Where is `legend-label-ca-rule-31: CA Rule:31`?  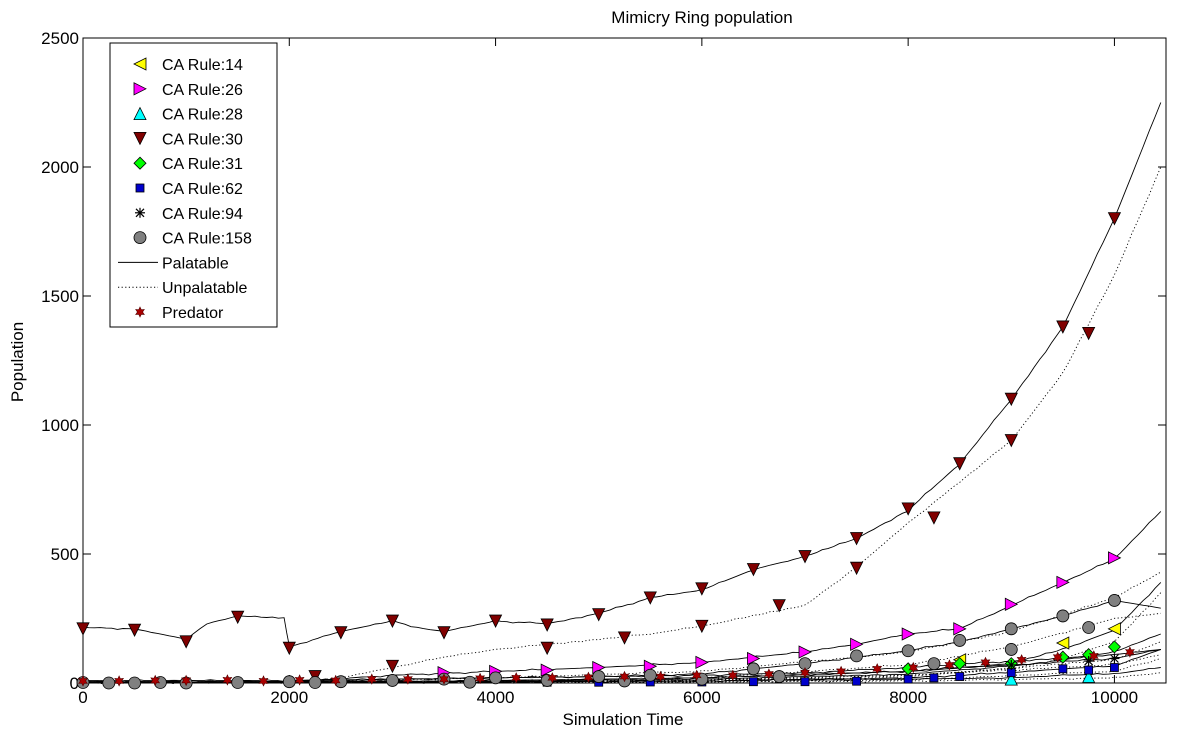 legend-label-ca-rule-31: CA Rule:31 is located at coordinates (202, 164).